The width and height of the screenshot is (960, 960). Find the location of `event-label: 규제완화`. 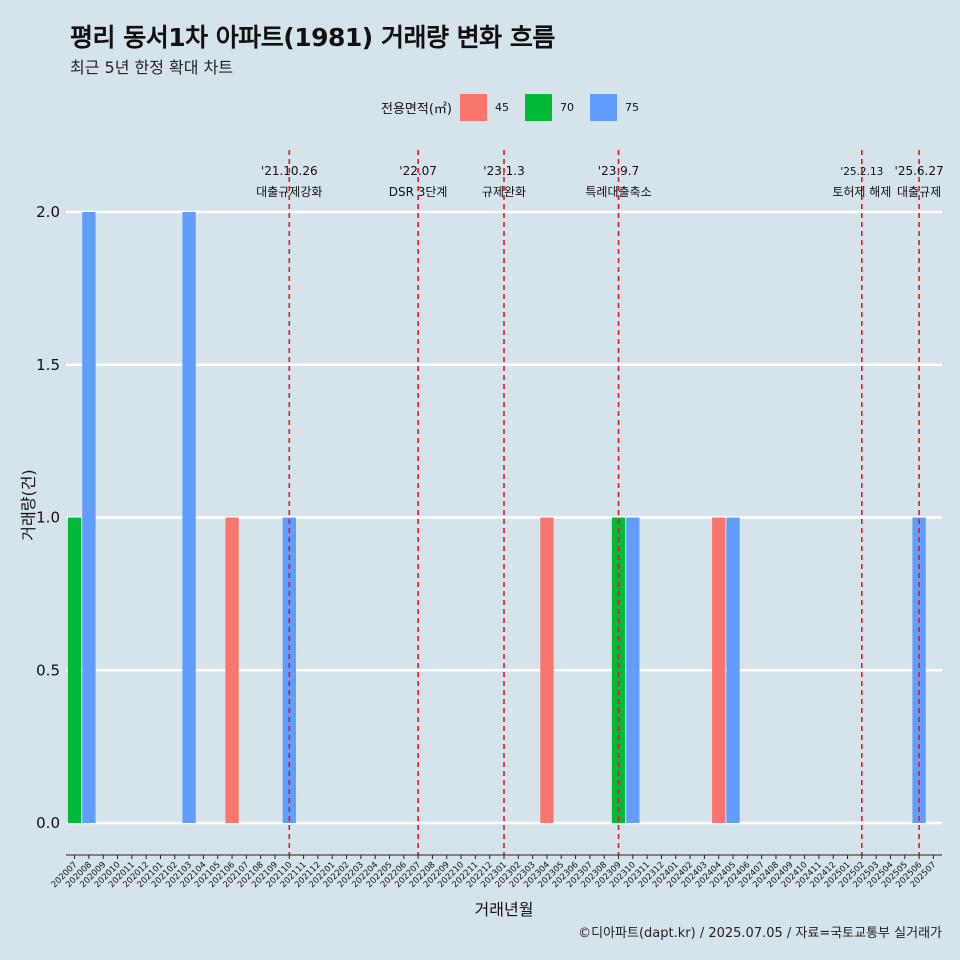

event-label: 규제완화 is located at coordinates (504, 192).